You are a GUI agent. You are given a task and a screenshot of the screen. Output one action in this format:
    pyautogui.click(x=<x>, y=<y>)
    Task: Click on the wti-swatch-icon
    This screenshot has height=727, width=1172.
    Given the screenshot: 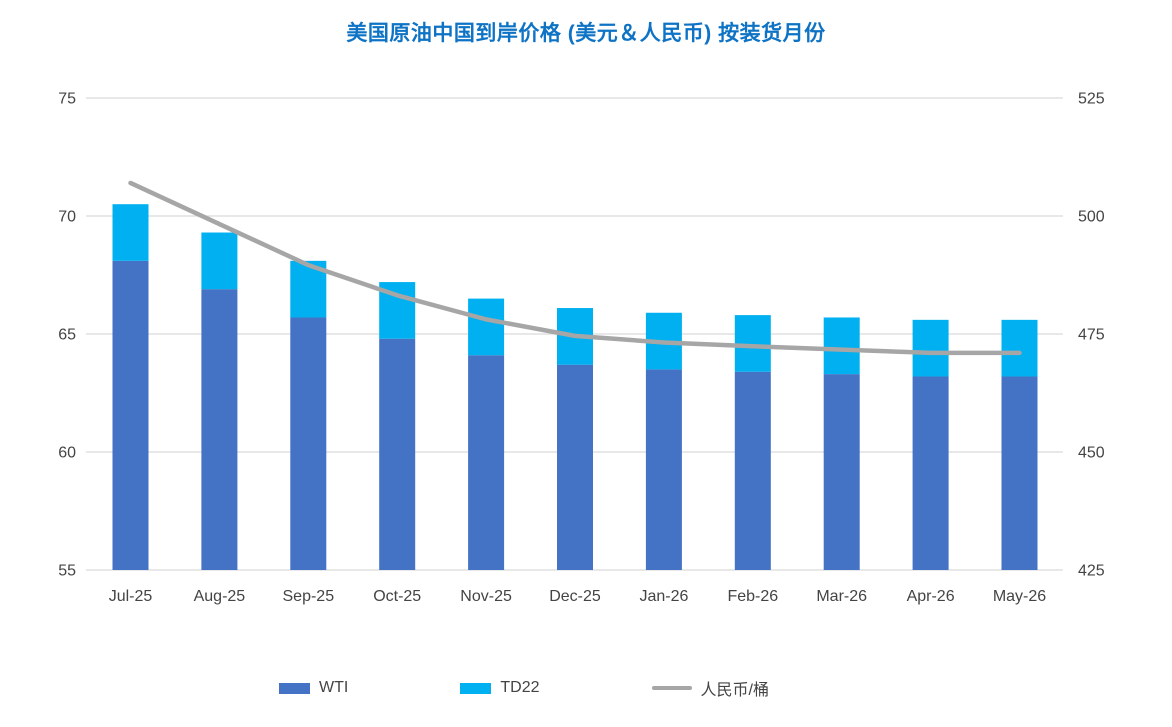 What is the action you would take?
    pyautogui.click(x=295, y=688)
    